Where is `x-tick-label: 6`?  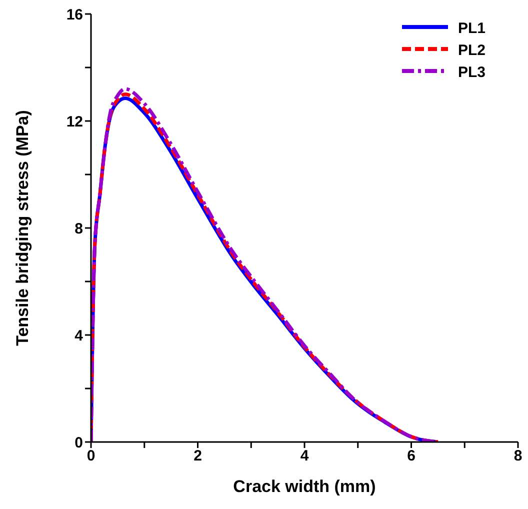
x-tick-label: 6 is located at coordinates (411, 456).